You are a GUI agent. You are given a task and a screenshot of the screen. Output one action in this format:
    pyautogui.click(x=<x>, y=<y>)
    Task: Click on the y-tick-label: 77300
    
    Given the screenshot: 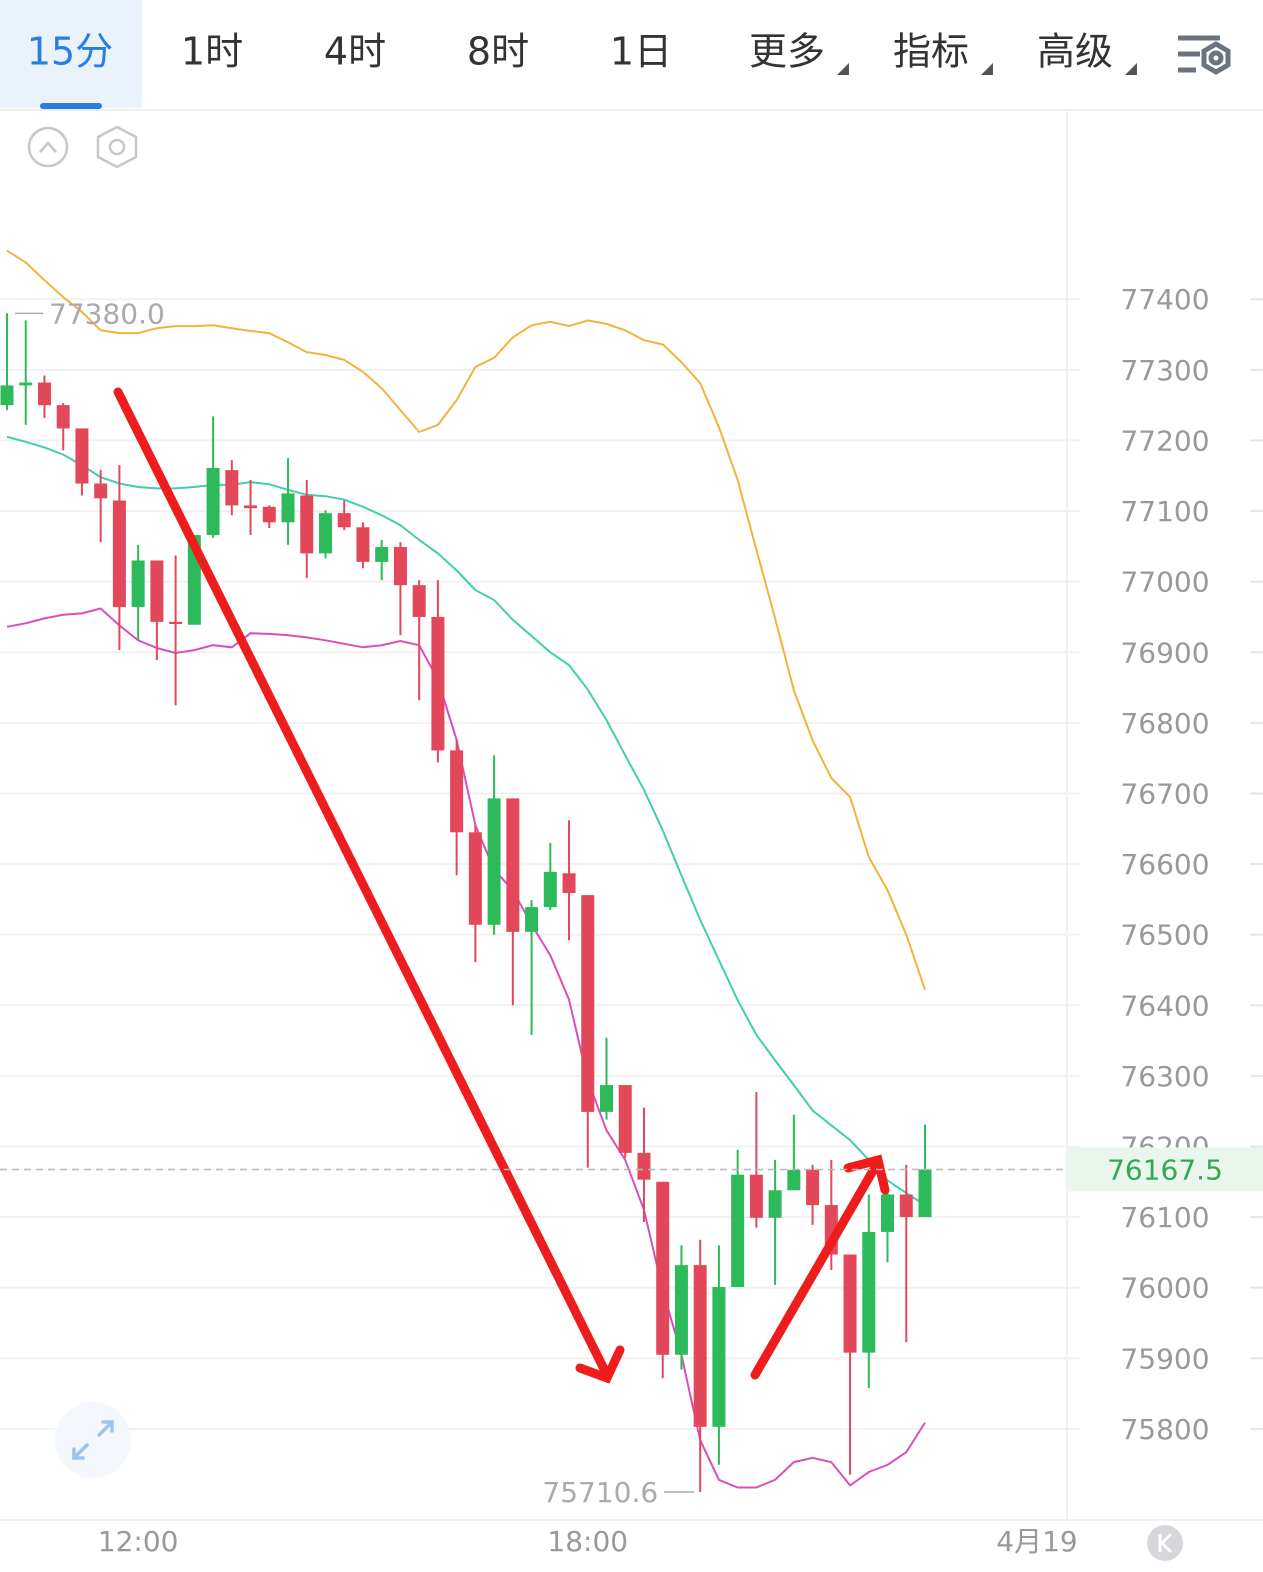 What is the action you would take?
    pyautogui.click(x=1164, y=370)
    